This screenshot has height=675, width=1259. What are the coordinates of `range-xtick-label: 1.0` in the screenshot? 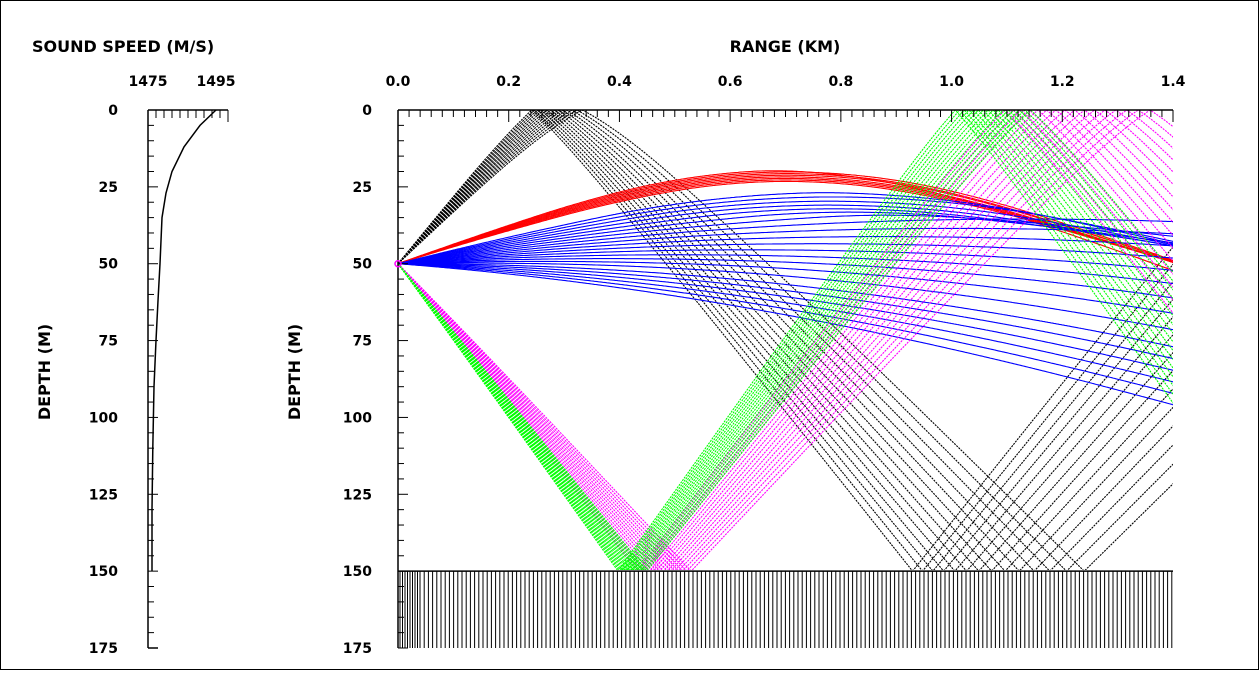 It's located at (951, 82).